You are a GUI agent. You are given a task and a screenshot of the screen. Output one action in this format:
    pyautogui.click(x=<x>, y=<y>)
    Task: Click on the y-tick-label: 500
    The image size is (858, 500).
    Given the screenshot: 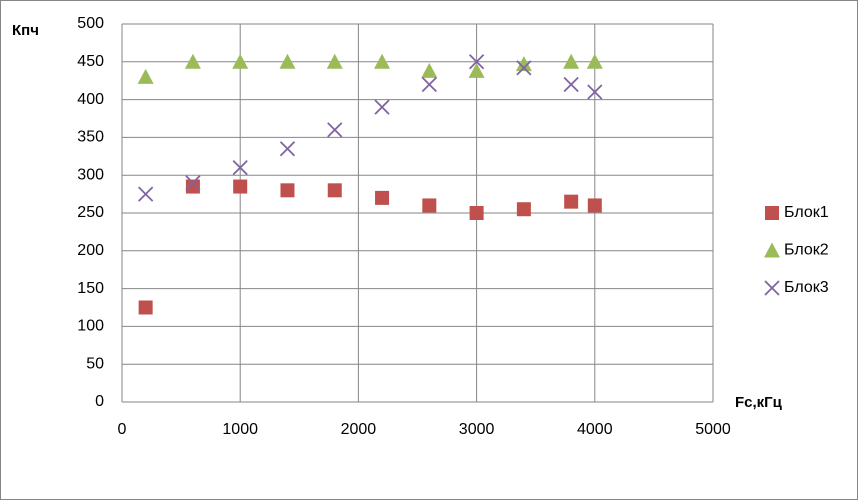 What is the action you would take?
    pyautogui.click(x=90, y=23)
    